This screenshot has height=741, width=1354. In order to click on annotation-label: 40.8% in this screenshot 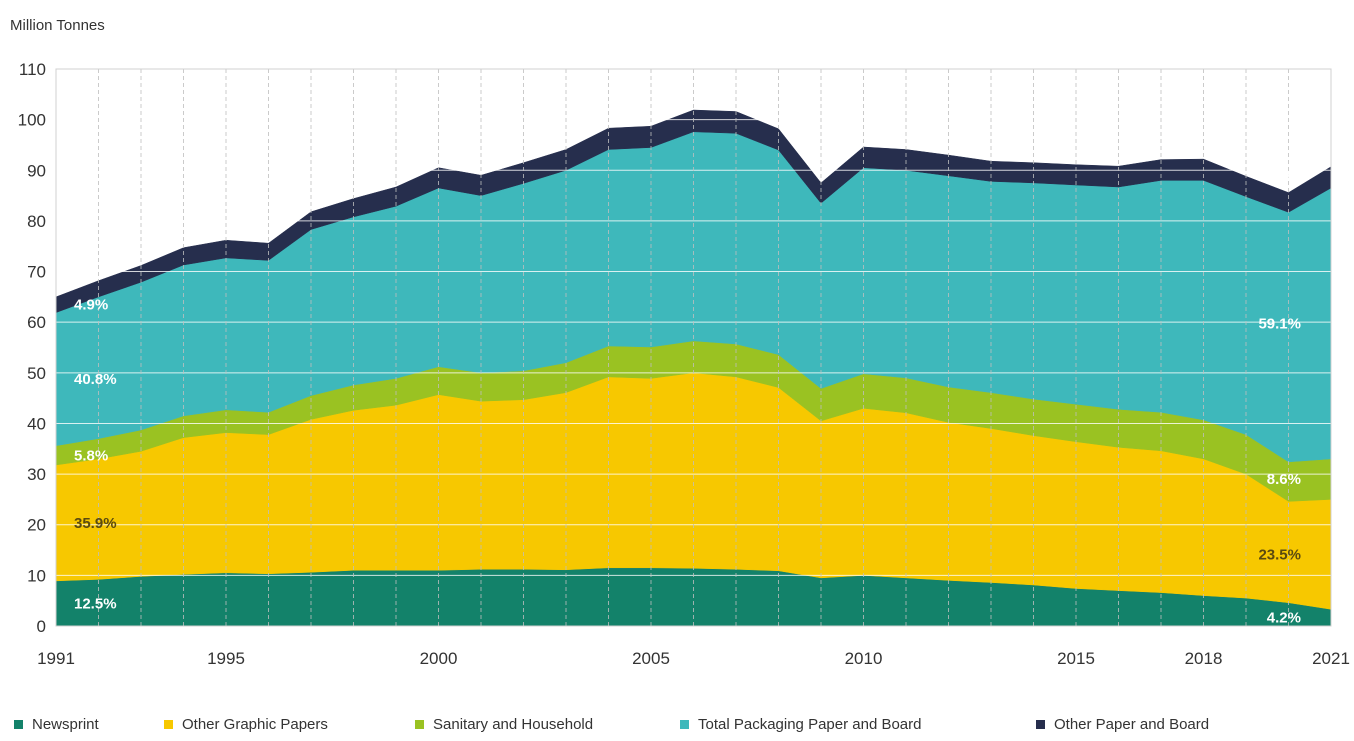, I will do `click(95, 379)`.